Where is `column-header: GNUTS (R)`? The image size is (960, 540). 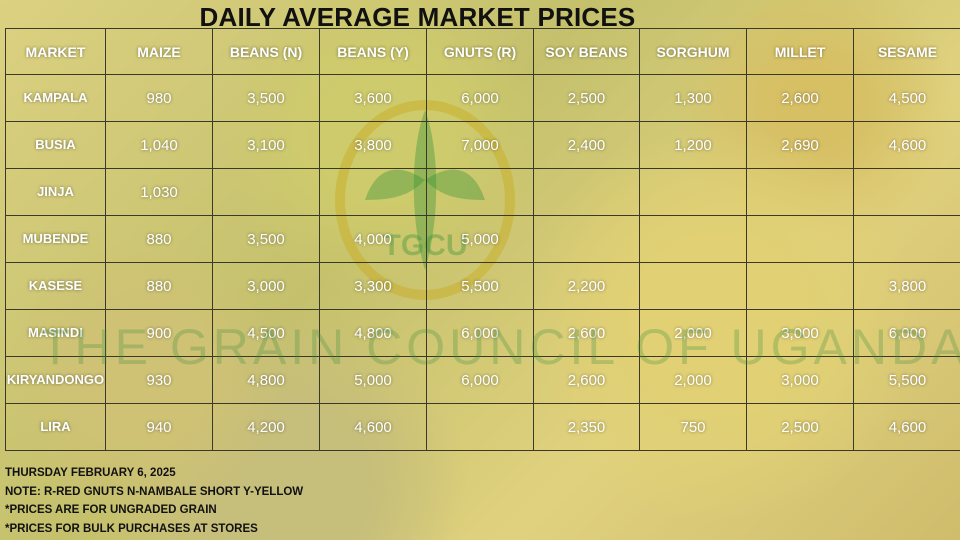
column-header: GNUTS (R) is located at coordinates (480, 51).